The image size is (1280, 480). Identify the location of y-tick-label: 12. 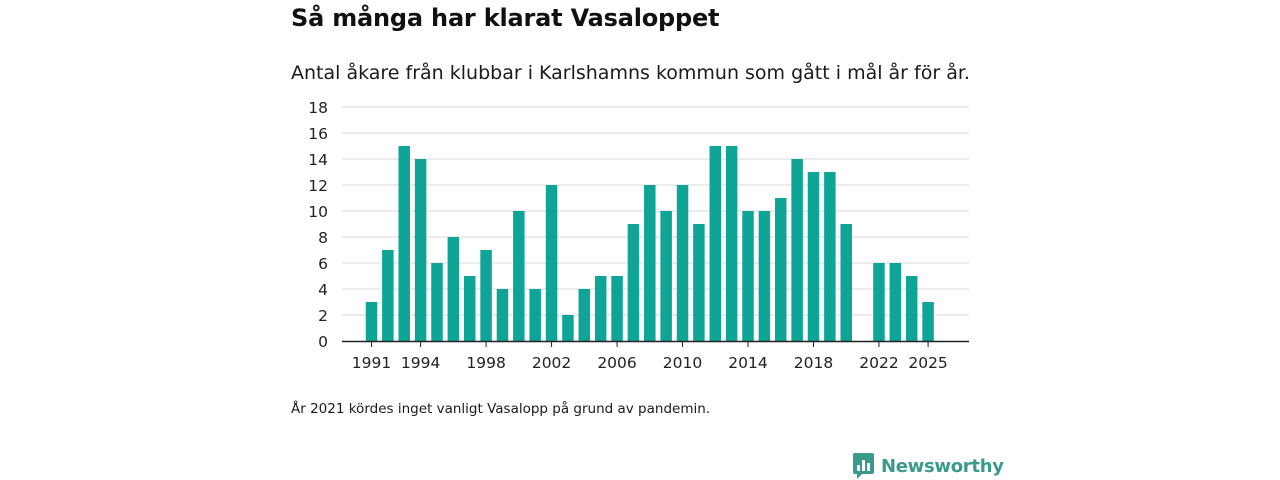
(318, 186).